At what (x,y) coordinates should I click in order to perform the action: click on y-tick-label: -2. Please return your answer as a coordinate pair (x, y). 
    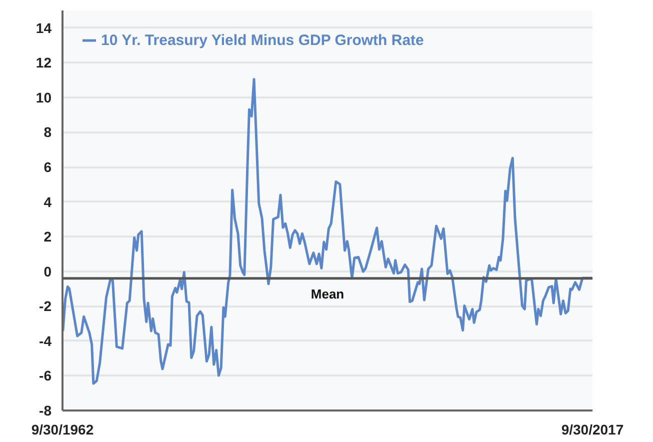
    Looking at the image, I should click on (45, 306).